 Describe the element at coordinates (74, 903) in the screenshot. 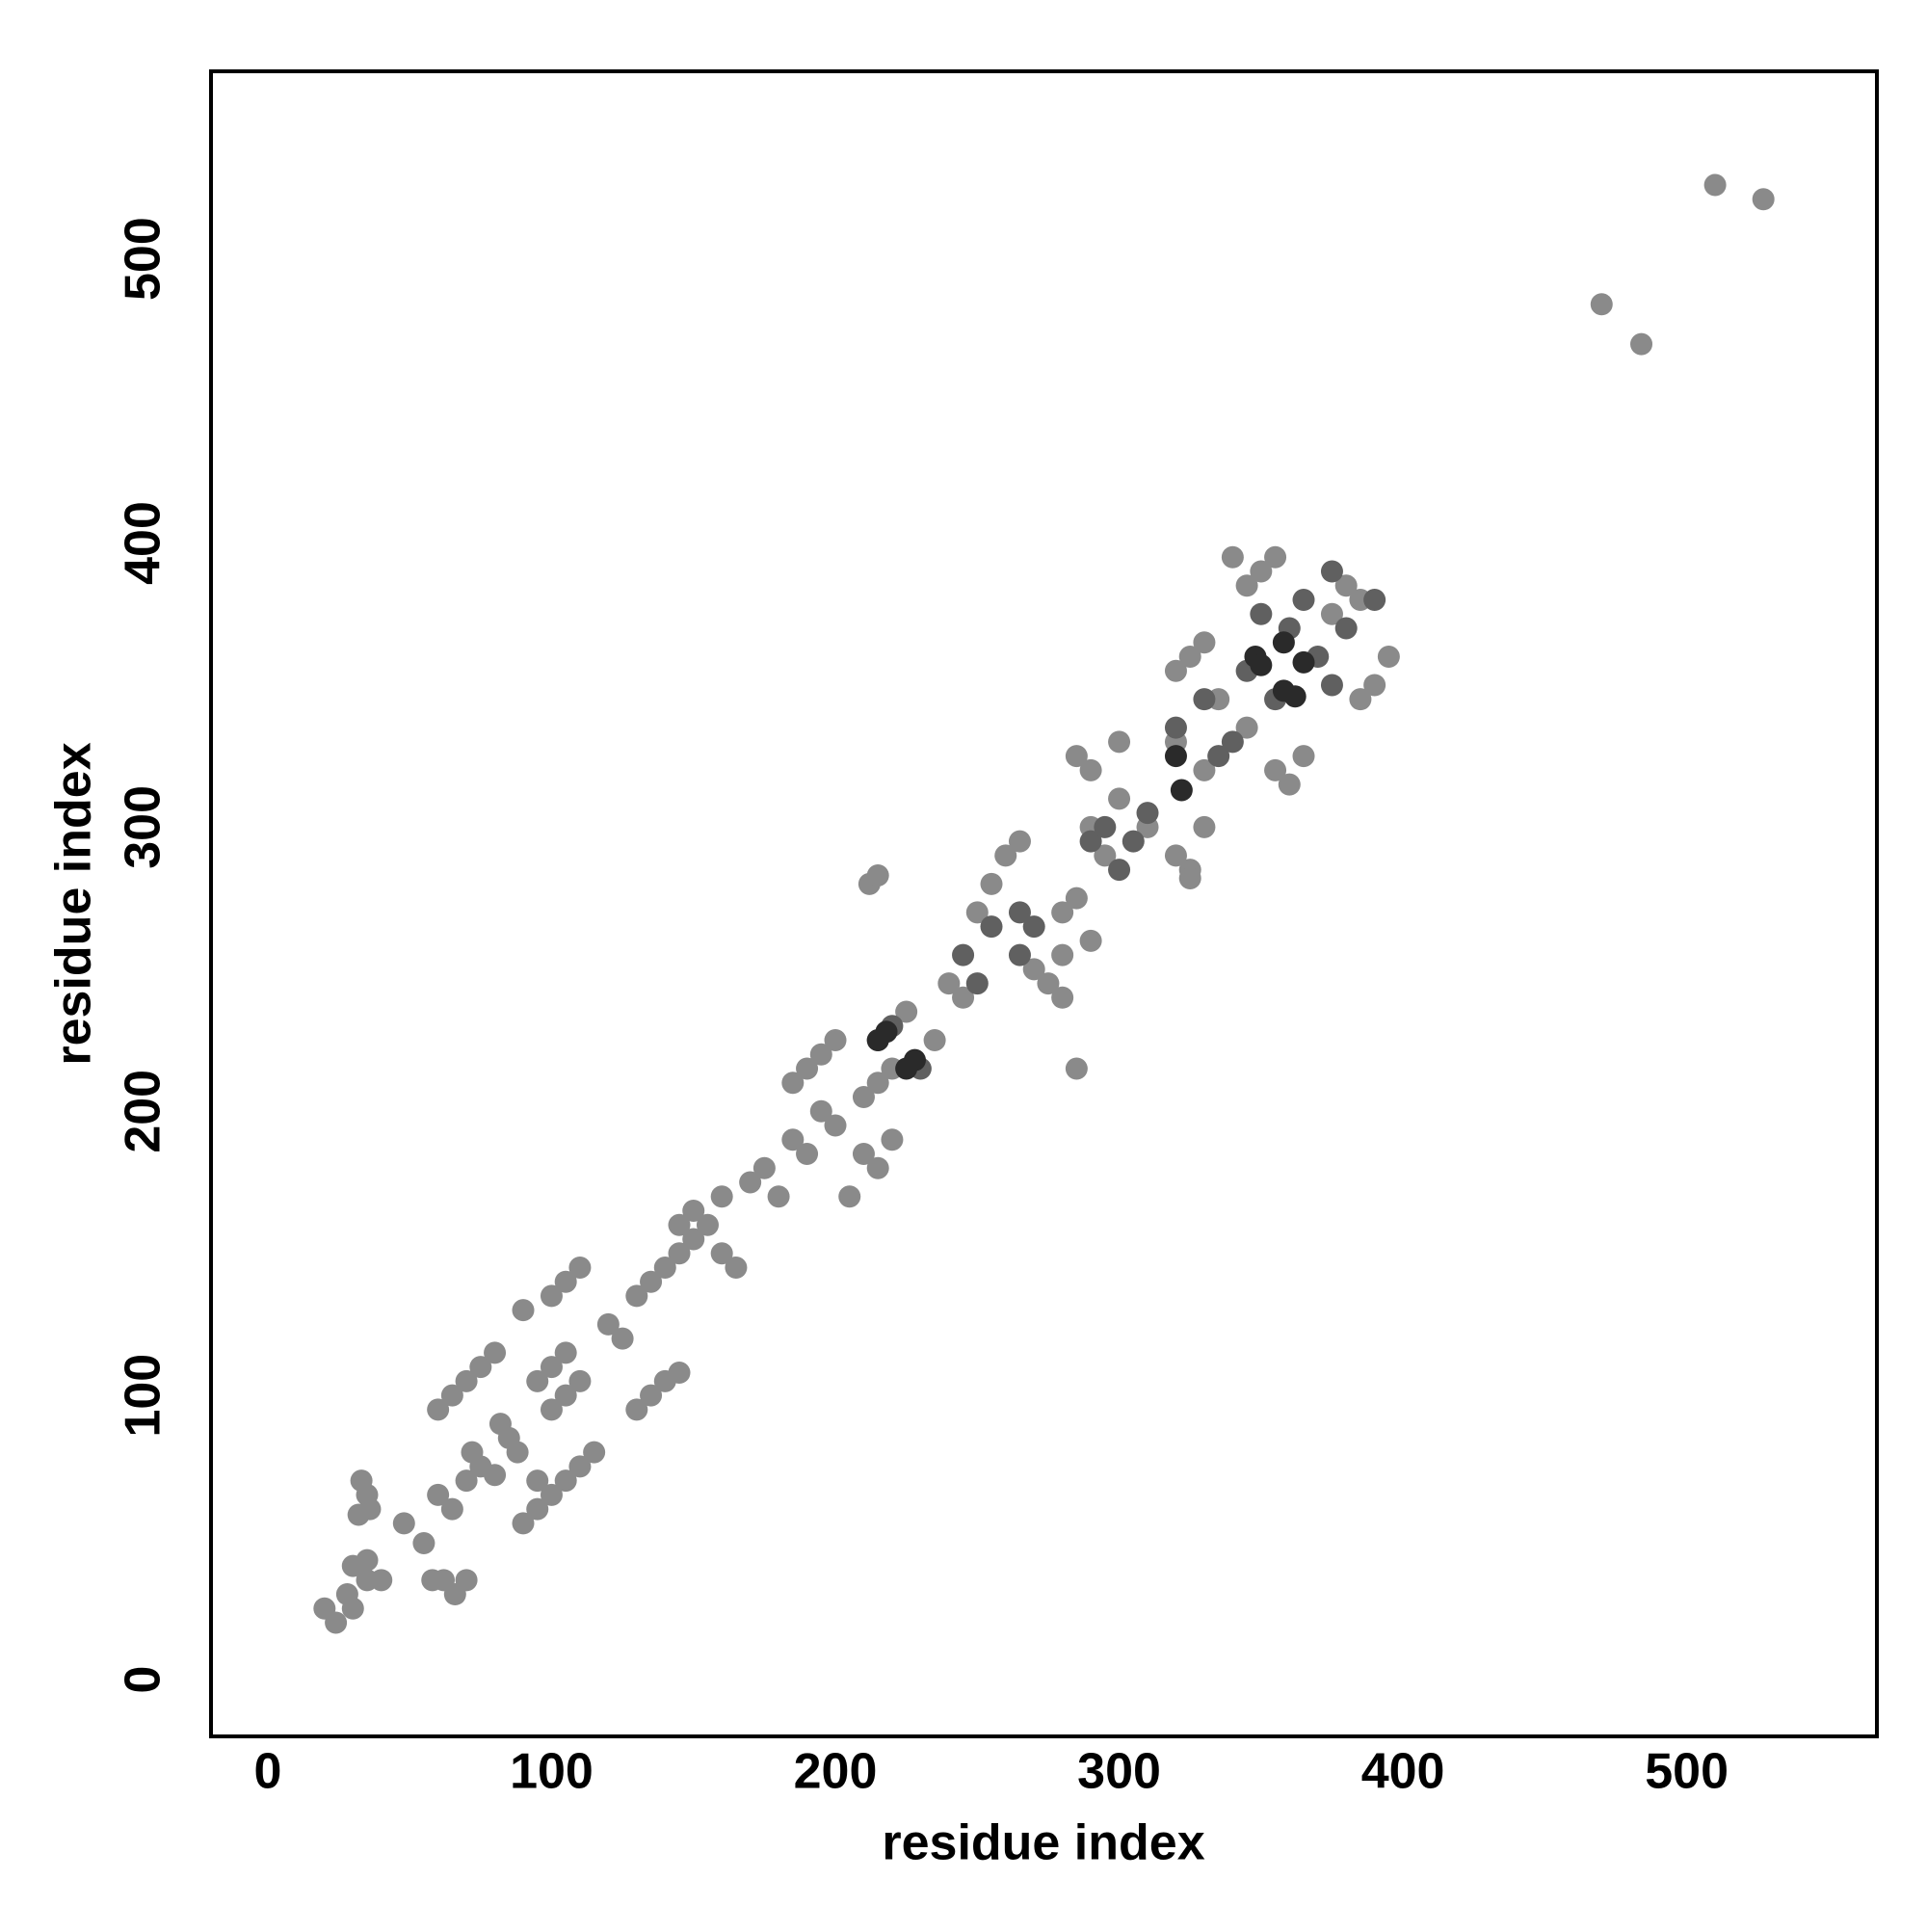

I see `y-axis-title: residue index` at that location.